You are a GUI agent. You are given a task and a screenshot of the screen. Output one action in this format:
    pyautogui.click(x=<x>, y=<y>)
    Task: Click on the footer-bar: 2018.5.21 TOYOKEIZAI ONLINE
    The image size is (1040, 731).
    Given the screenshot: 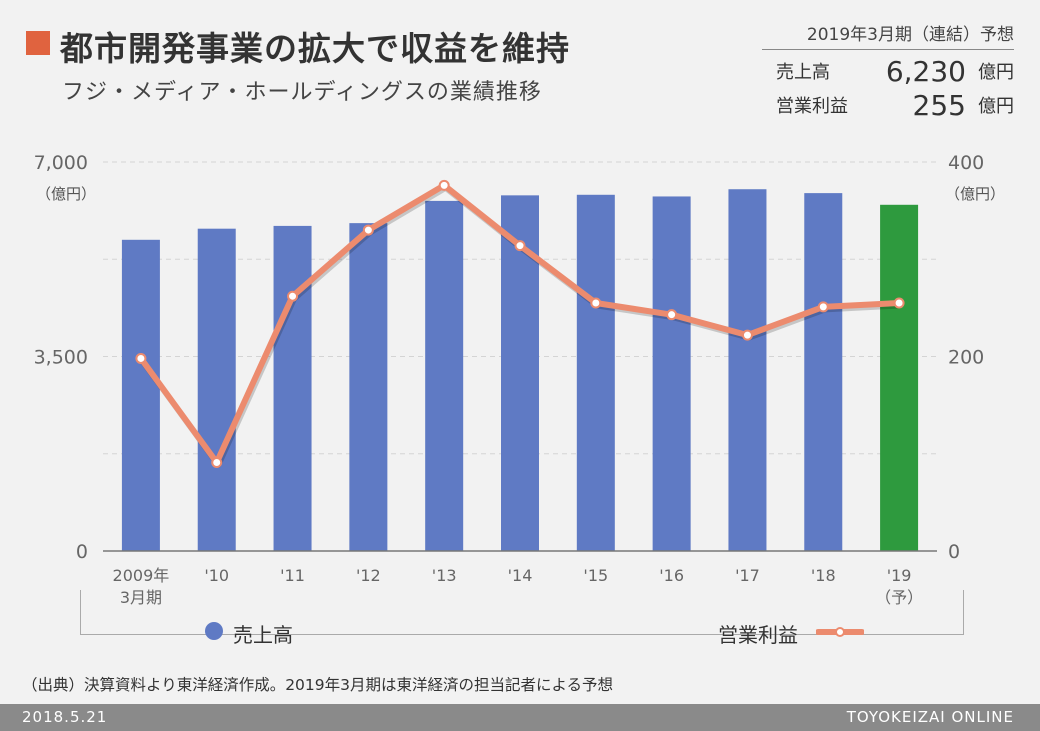 What is the action you would take?
    pyautogui.click(x=520, y=717)
    